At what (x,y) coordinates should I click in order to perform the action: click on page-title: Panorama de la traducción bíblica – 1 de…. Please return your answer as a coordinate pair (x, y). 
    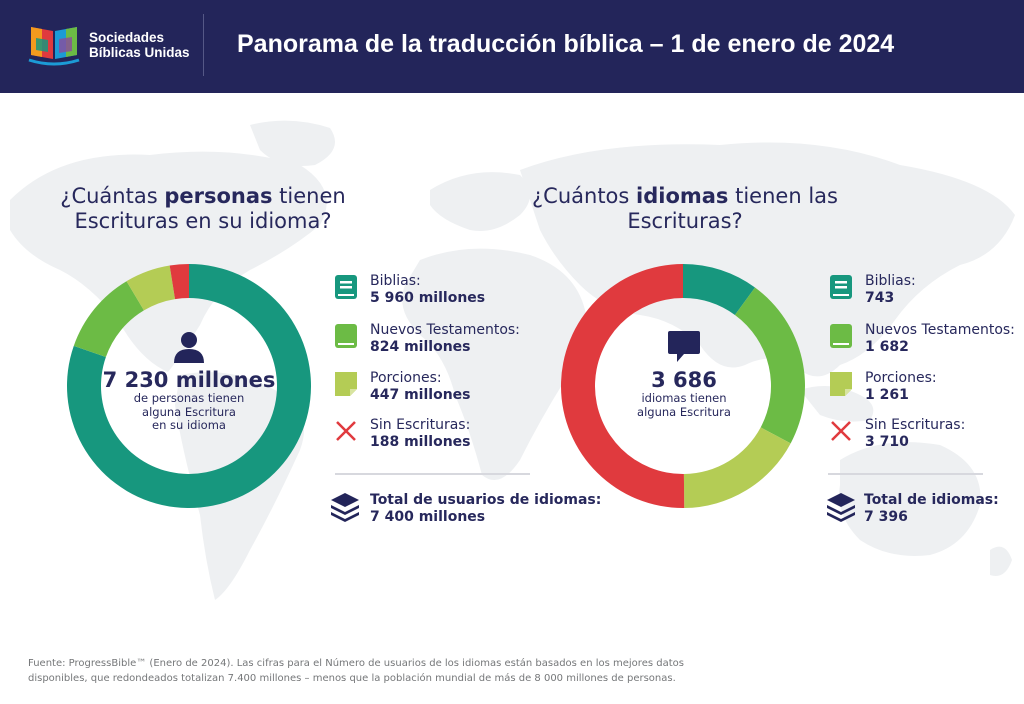
    Looking at the image, I should click on (566, 44).